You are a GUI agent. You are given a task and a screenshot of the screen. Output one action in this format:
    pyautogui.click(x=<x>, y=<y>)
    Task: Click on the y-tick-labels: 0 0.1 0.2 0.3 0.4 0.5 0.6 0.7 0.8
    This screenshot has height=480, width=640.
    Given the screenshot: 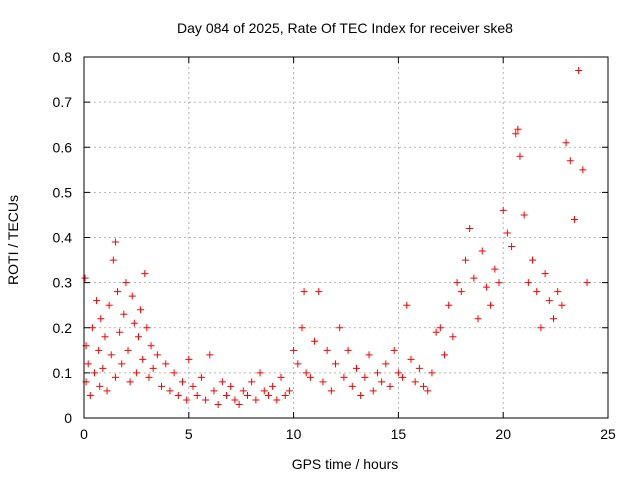 What is the action you would take?
    pyautogui.click(x=63, y=237)
    